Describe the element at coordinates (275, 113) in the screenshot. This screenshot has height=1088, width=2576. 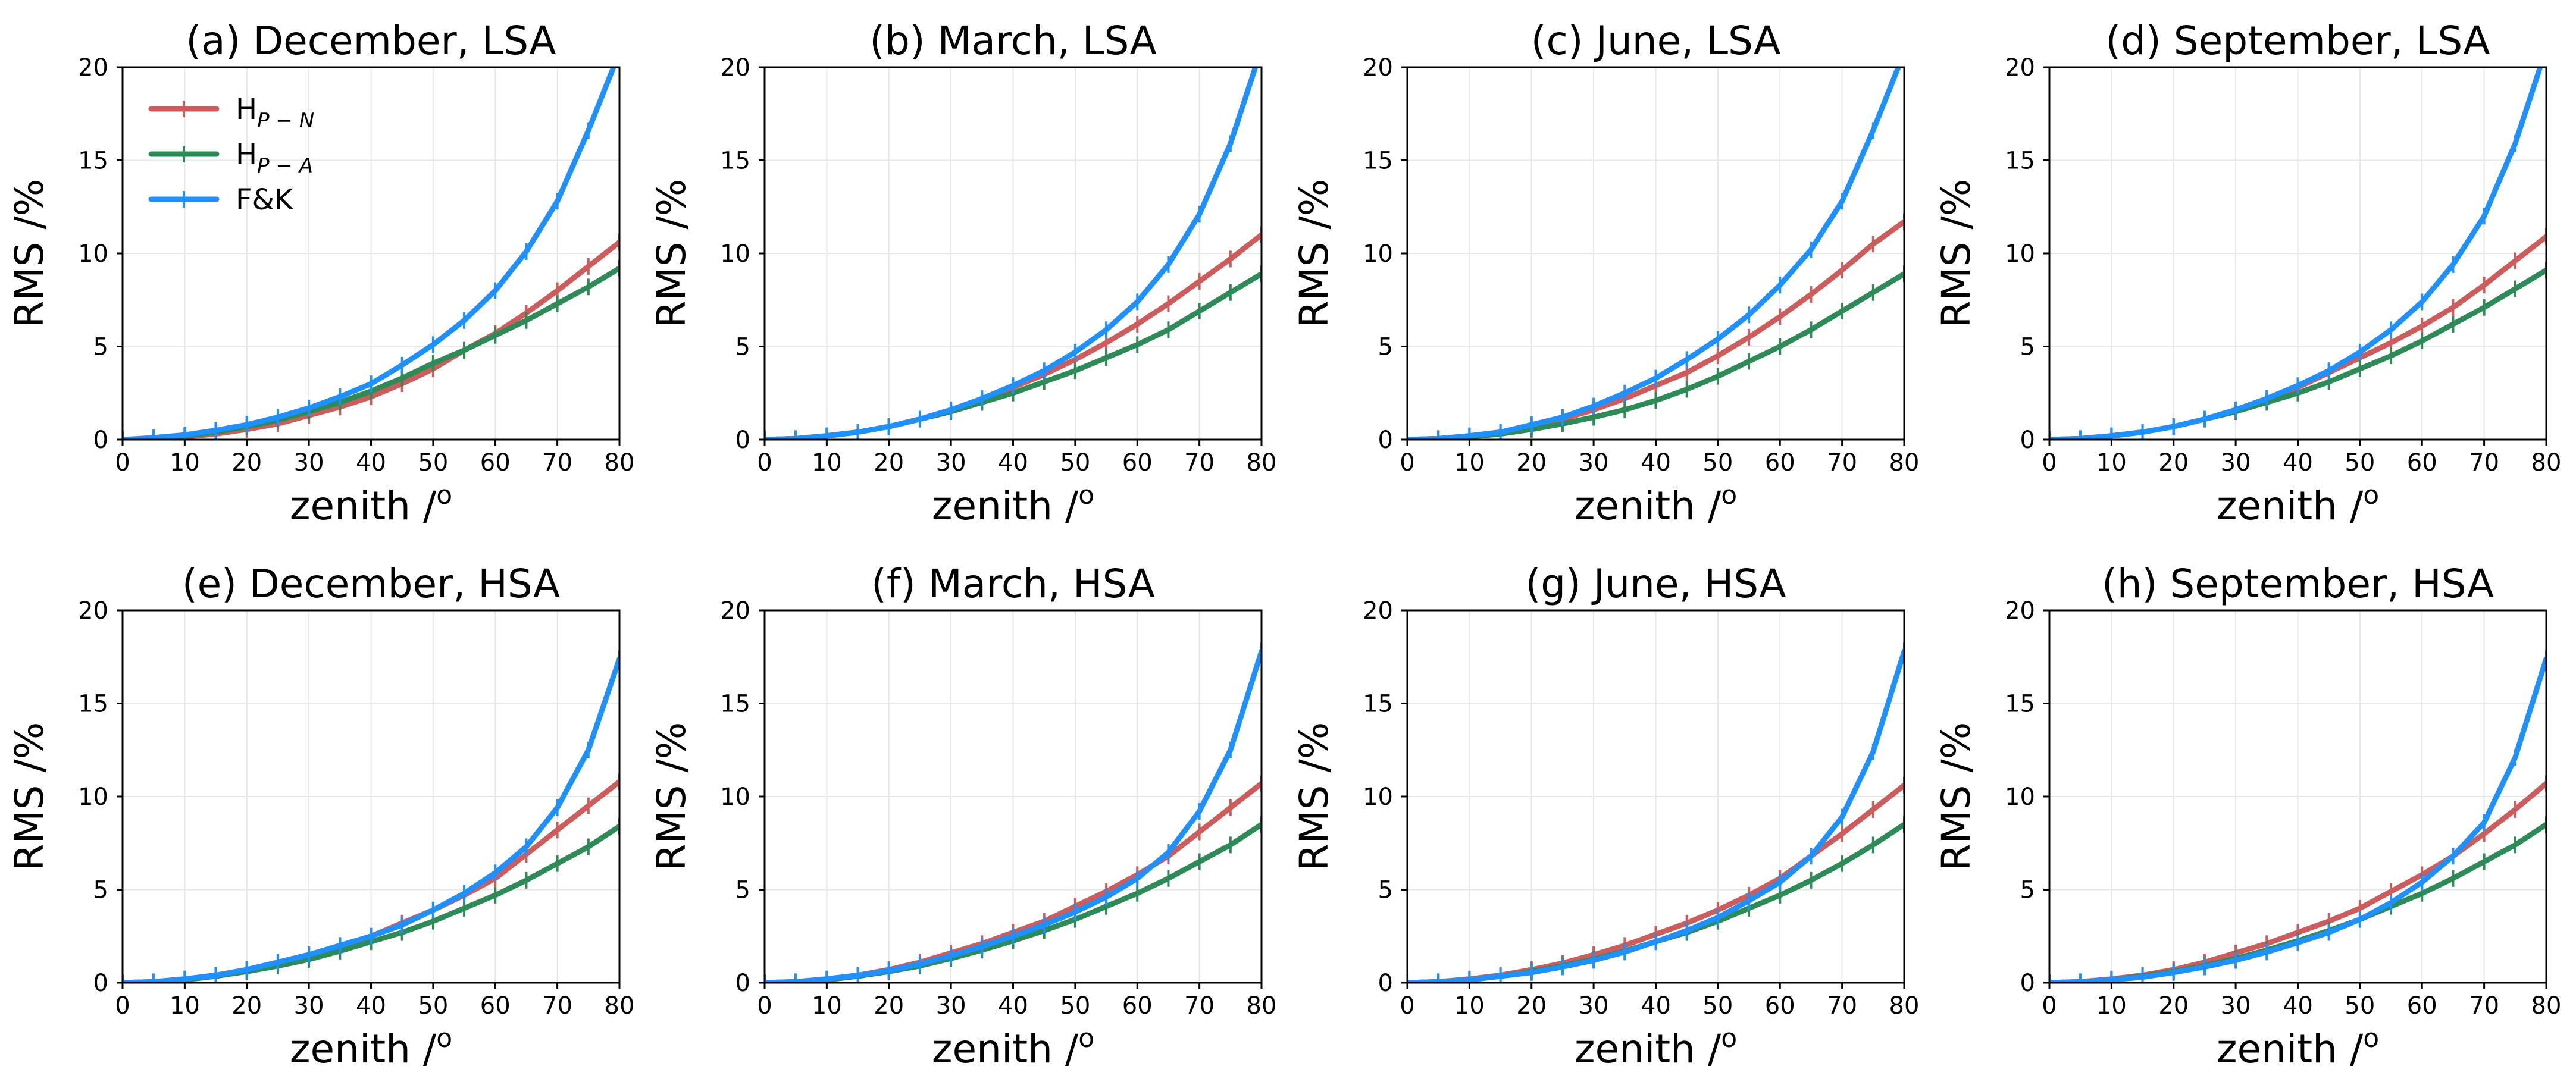
I see `legend-label-hpn: HP − N` at that location.